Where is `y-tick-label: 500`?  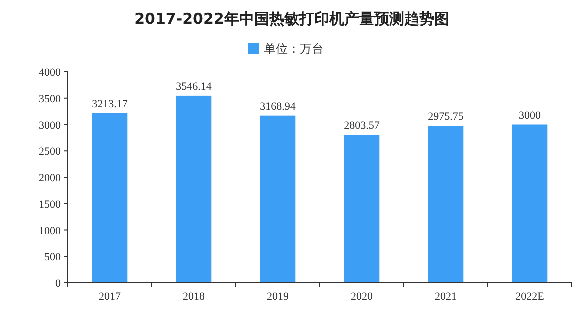 y-tick-label: 500 is located at coordinates (53, 258).